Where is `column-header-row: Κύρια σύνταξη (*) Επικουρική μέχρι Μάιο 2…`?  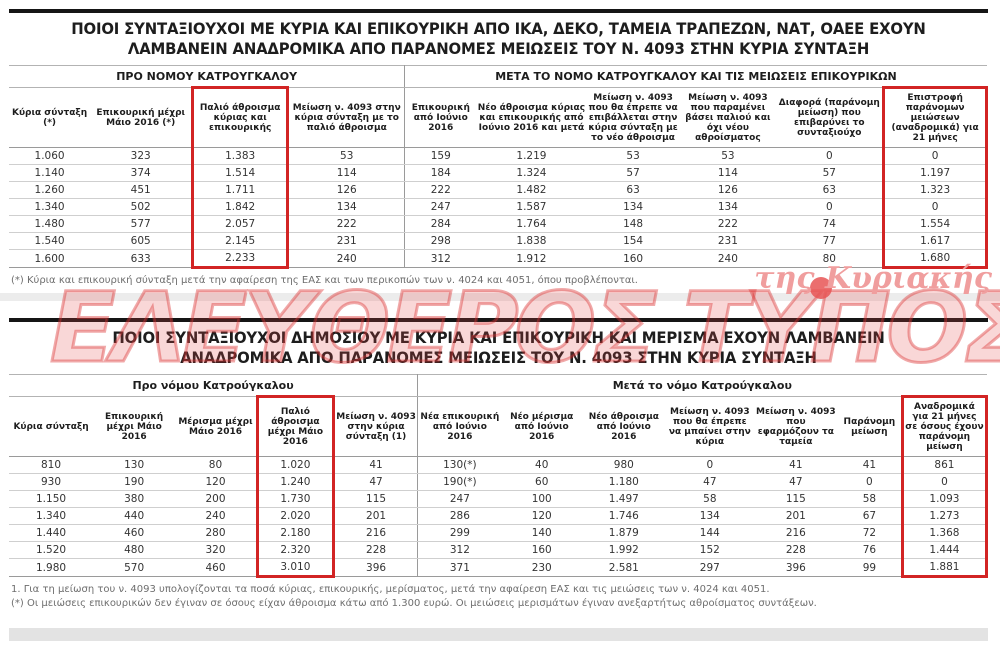 column-header-row: Κύρια σύνταξη (*) Επικουρική μέχρι Μάιο 2… is located at coordinates (498, 117).